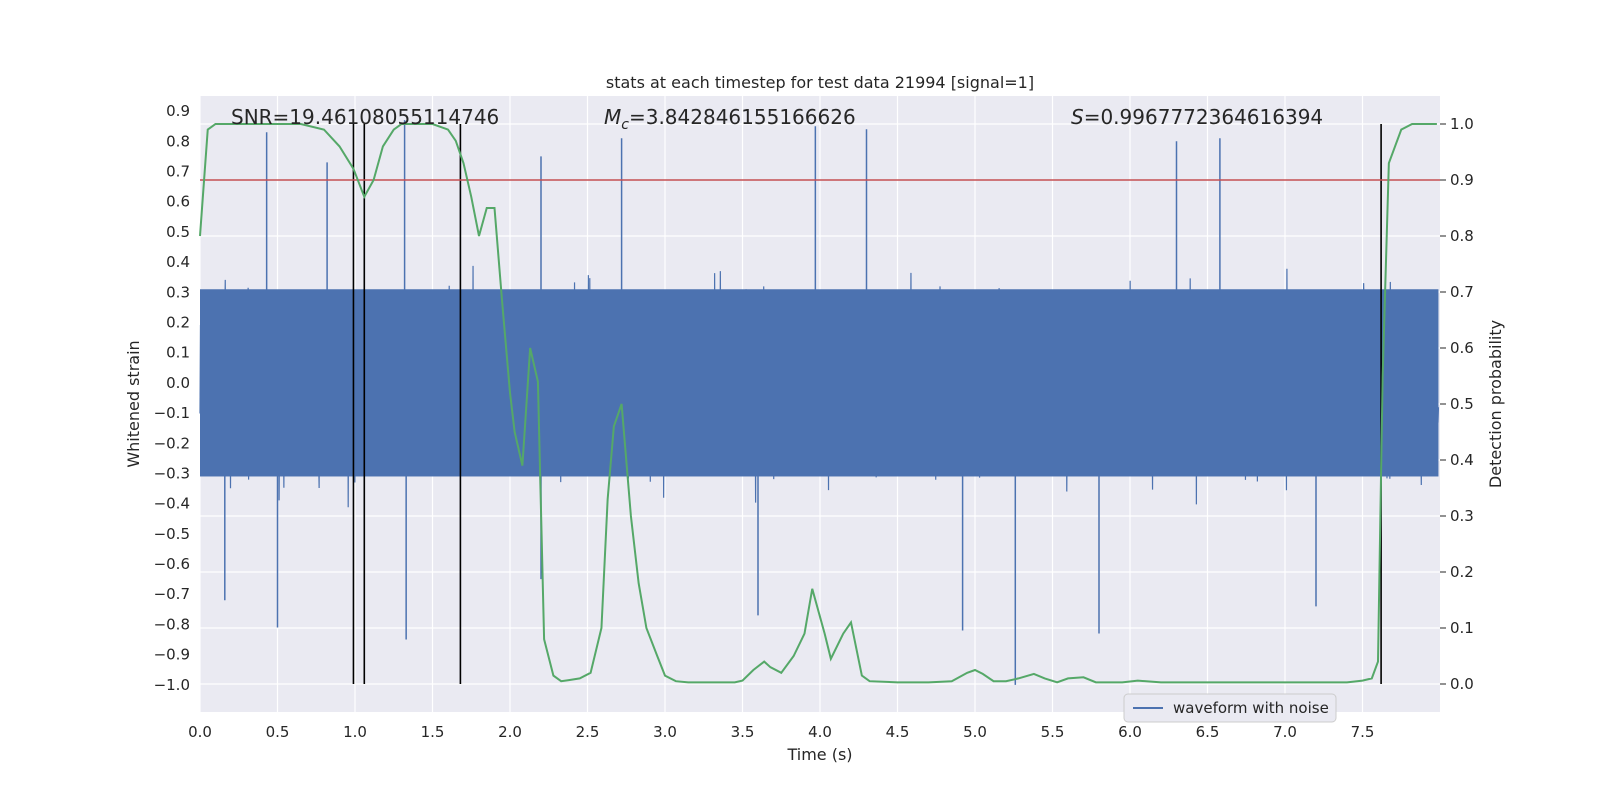 This screenshot has width=1600, height=800. I want to click on y-tick-label-left-15: −0.6, so click(172, 564).